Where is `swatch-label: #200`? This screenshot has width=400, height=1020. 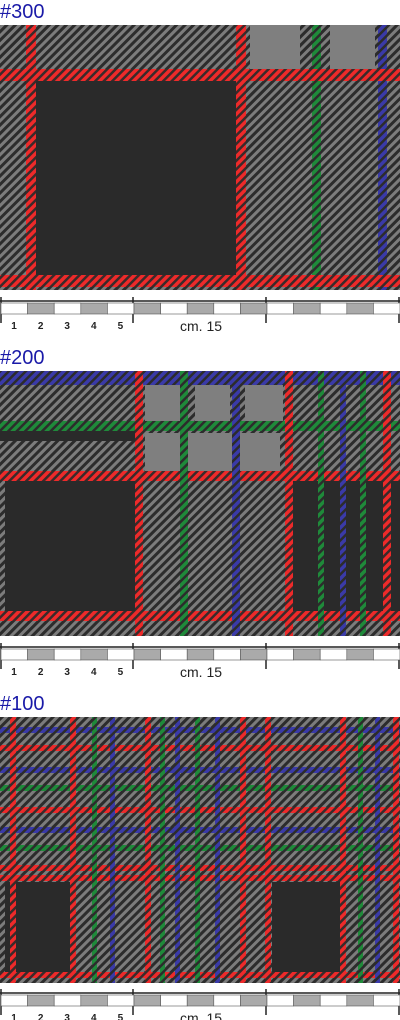
swatch-label: #200 is located at coordinates (22, 358).